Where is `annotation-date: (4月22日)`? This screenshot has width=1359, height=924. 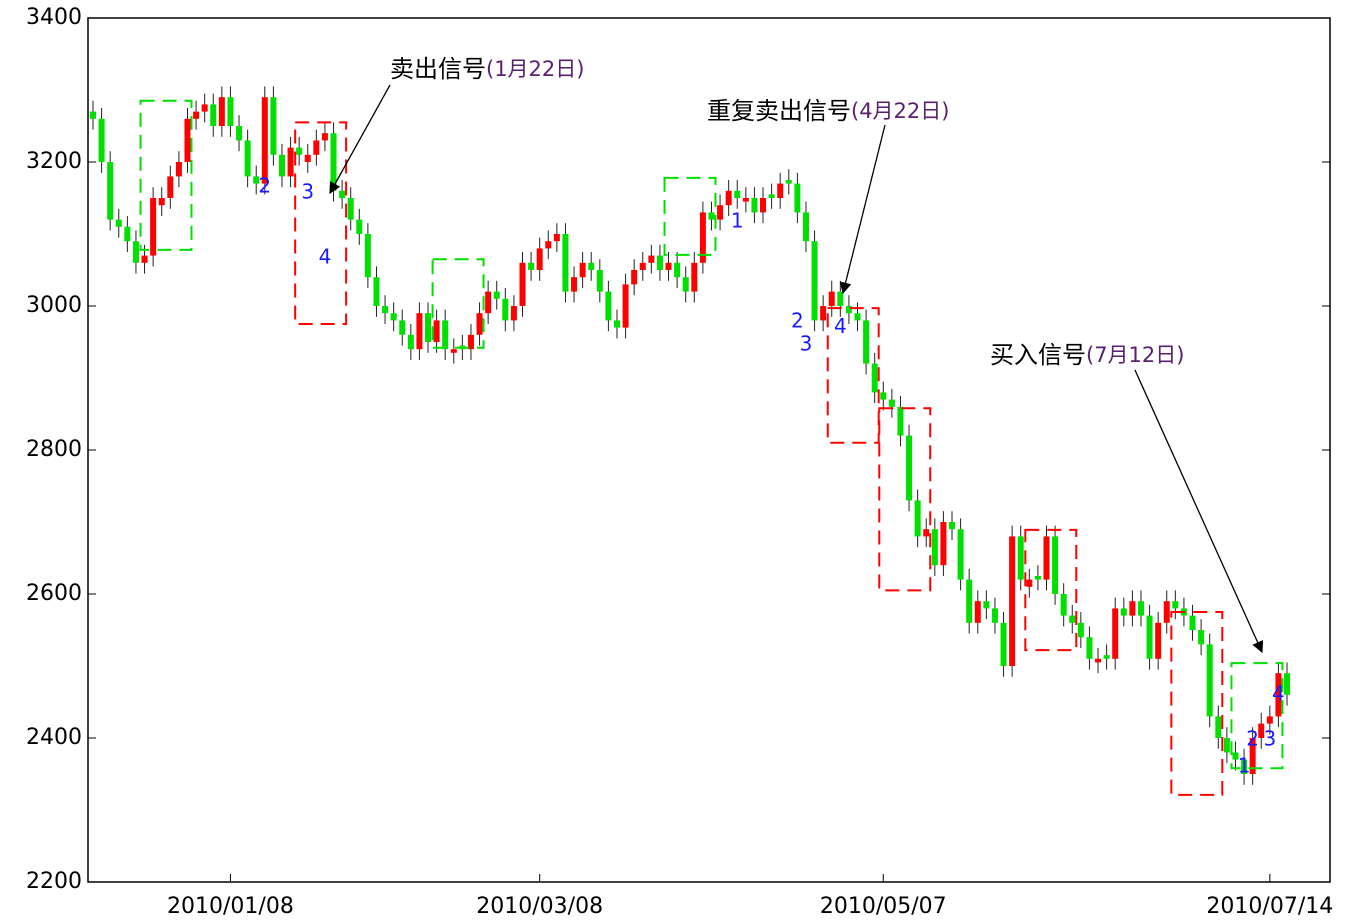
annotation-date: (4月22日) is located at coordinates (900, 111).